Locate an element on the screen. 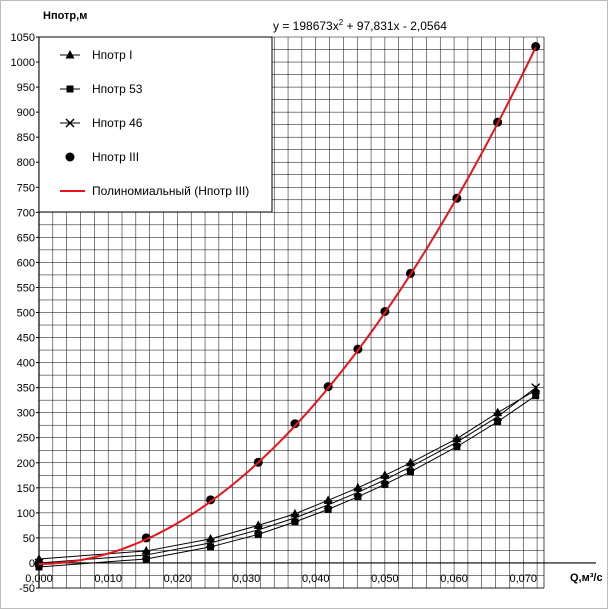 This screenshot has height=610, width=608. y-tick-label: 150 is located at coordinates (26, 489).